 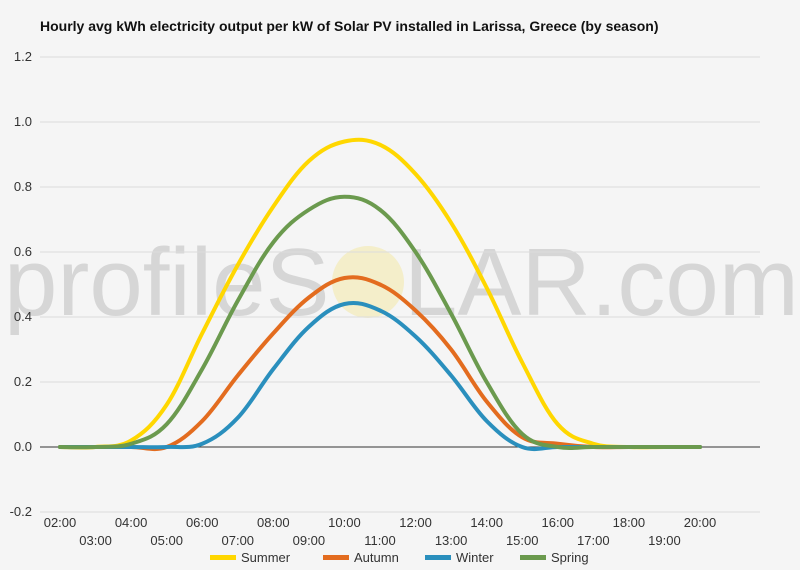 I want to click on x-tick-label: 12:00, so click(x=415, y=522).